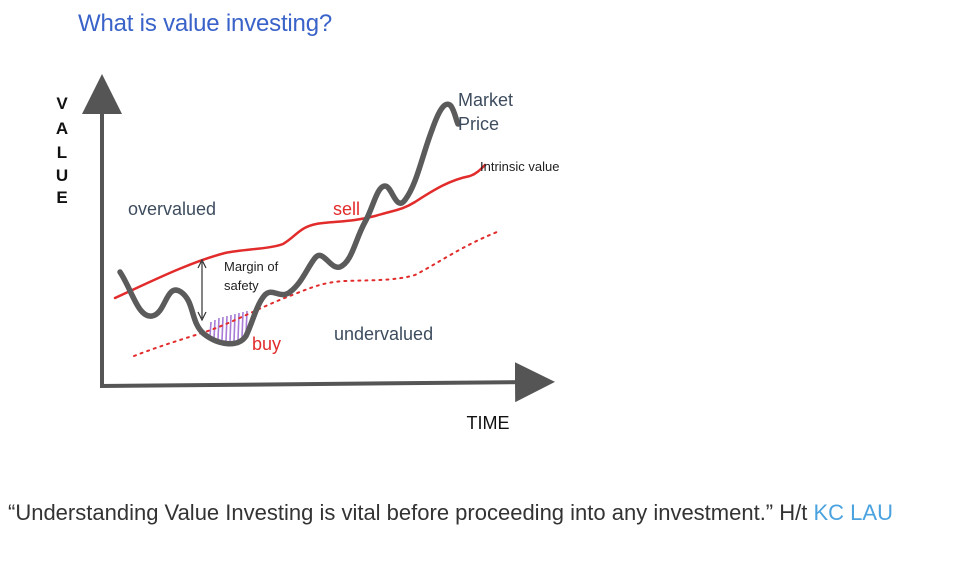 This screenshot has height=576, width=956. Describe the element at coordinates (315, 294) in the screenshot. I see `lower-value-band-line` at that location.